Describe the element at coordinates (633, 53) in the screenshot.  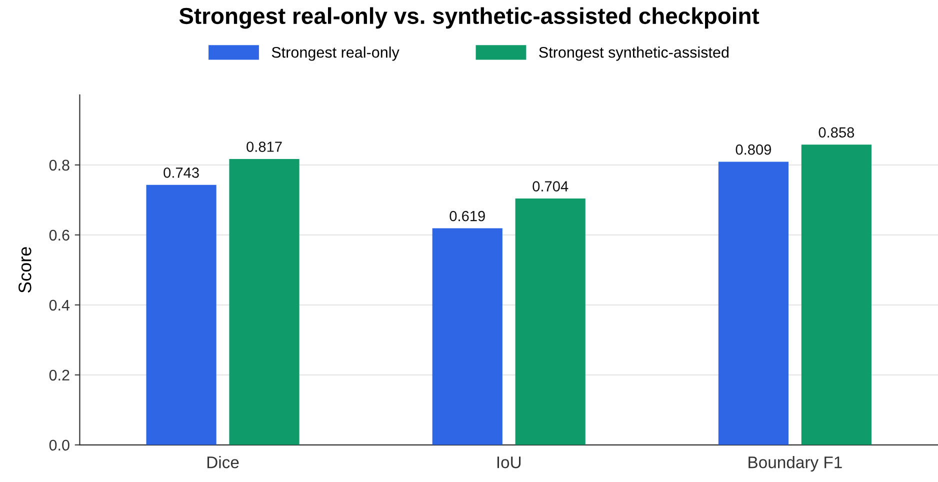
I see `legend-label: Strongest synthetic-assisted` at that location.